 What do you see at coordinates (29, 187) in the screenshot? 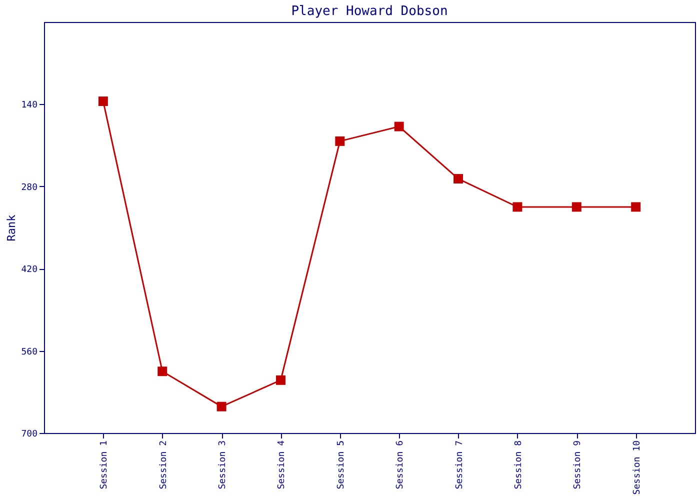
I see `y-tick-label: 280` at bounding box center [29, 187].